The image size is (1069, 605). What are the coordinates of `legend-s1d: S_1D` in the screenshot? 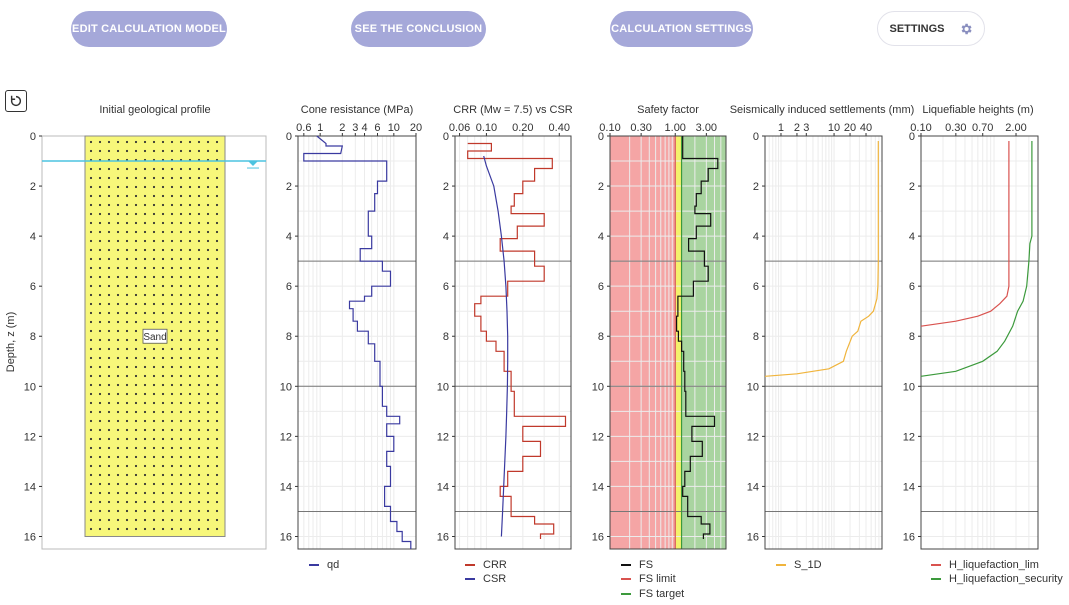 It's located at (799, 565).